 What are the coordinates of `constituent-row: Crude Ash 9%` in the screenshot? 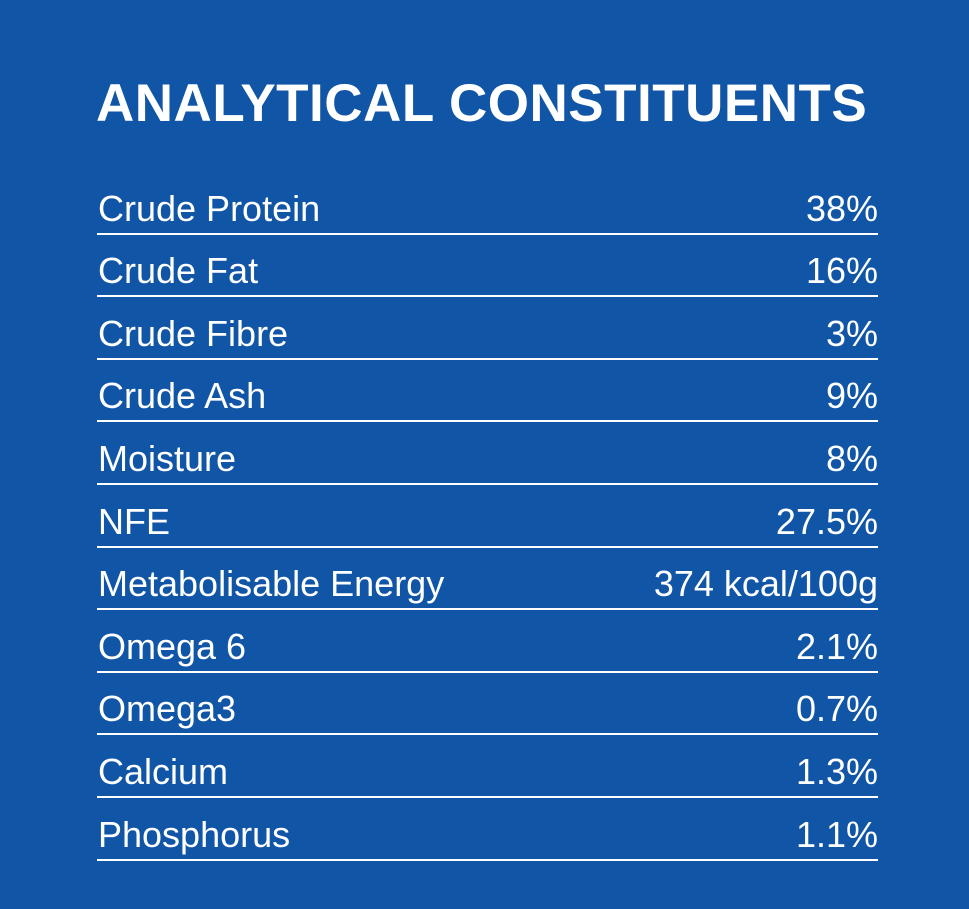 It's located at (487, 391).